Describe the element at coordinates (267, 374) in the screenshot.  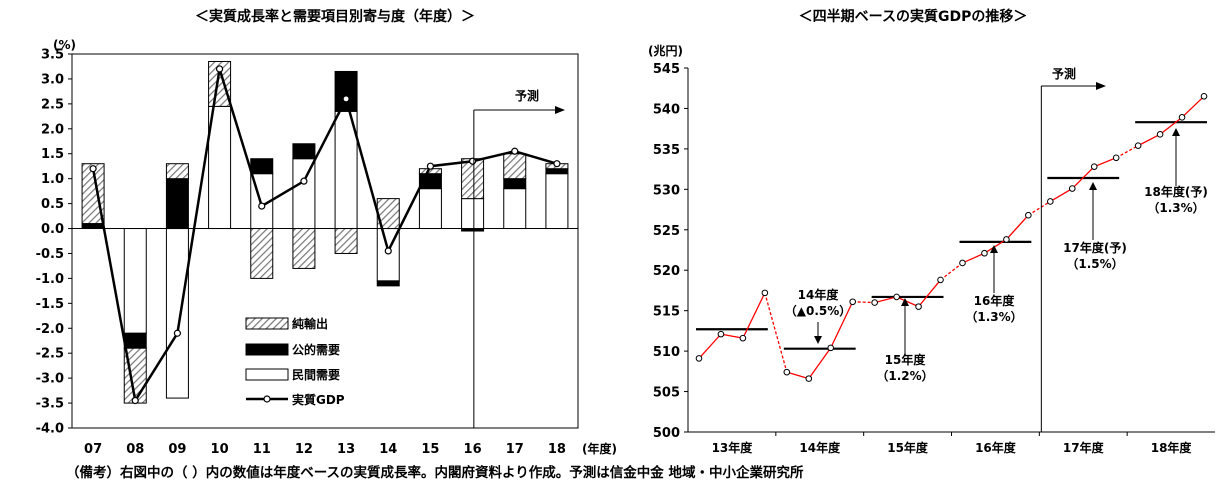
I see `legend-swatch-private-demand` at that location.